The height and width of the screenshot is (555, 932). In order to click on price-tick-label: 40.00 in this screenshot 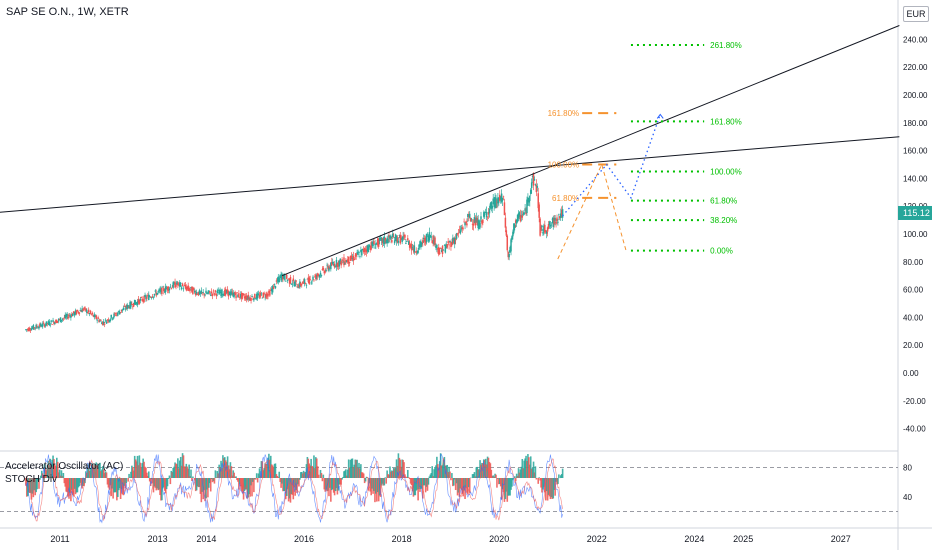, I will do `click(913, 317)`.